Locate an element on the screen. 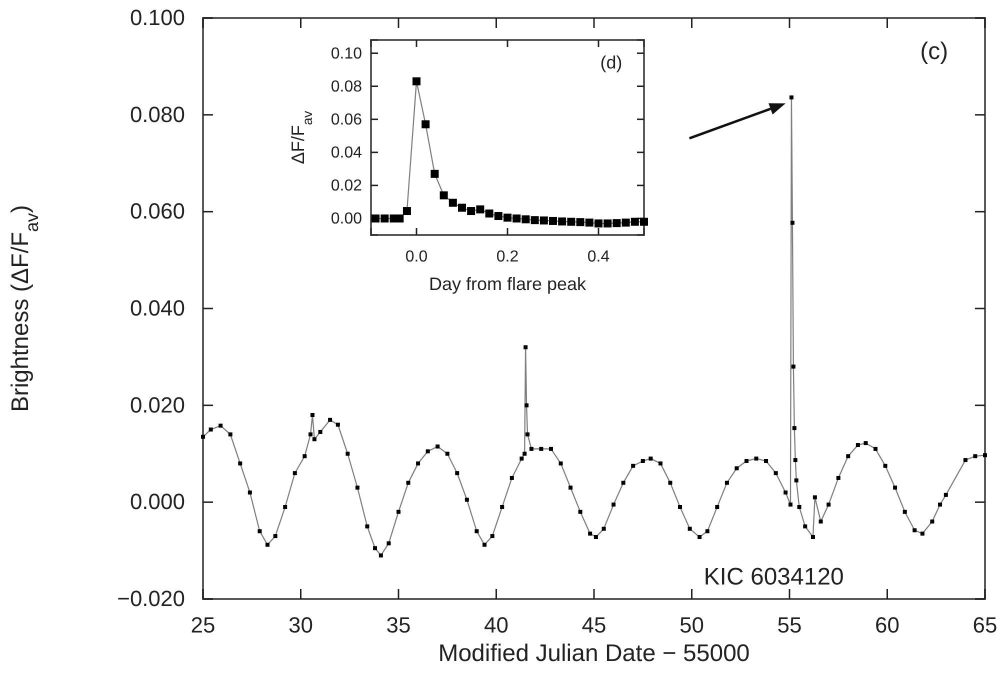 Image resolution: width=1000 pixels, height=699 pixels. x-tick-label: 60 is located at coordinates (887, 625).